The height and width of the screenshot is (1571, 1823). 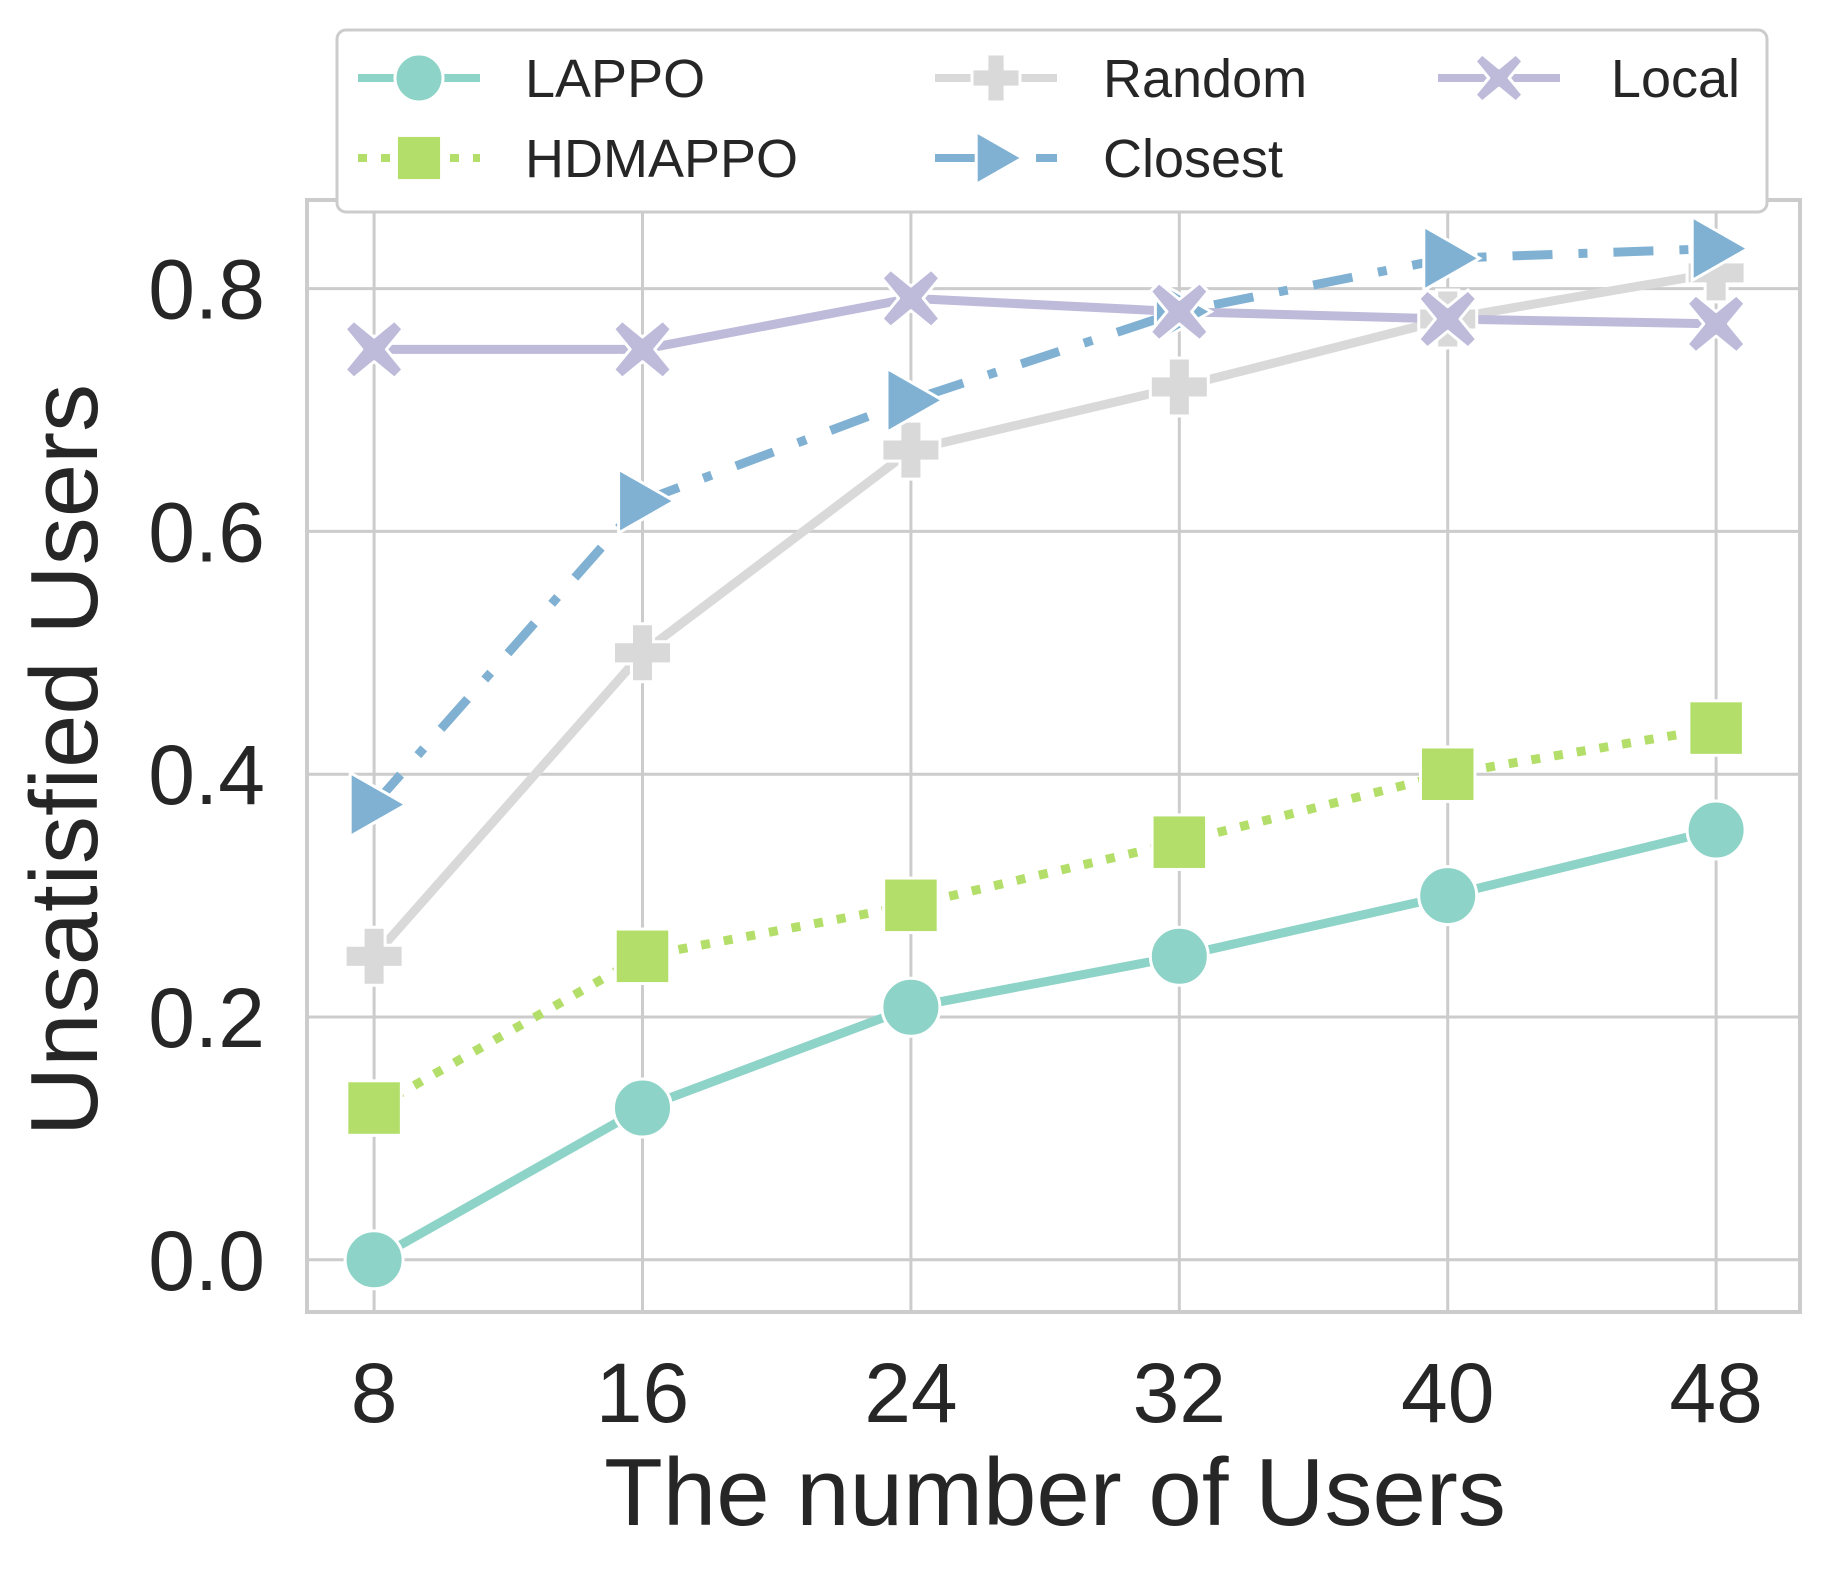 What do you see at coordinates (1057, 1393) in the screenshot?
I see `x-tick-labels: 8 16 24 32 40 48` at bounding box center [1057, 1393].